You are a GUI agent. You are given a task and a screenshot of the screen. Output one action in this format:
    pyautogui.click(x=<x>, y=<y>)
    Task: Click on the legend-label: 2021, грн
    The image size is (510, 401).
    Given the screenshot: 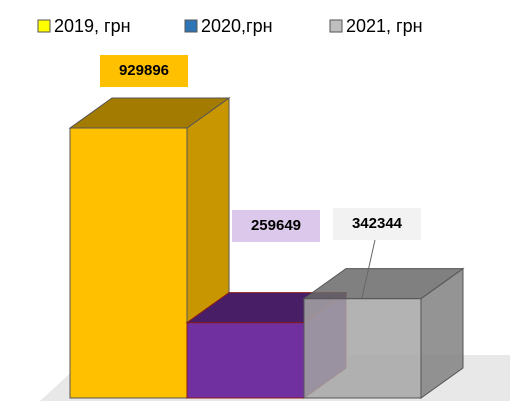 What is the action you would take?
    pyautogui.click(x=384, y=26)
    